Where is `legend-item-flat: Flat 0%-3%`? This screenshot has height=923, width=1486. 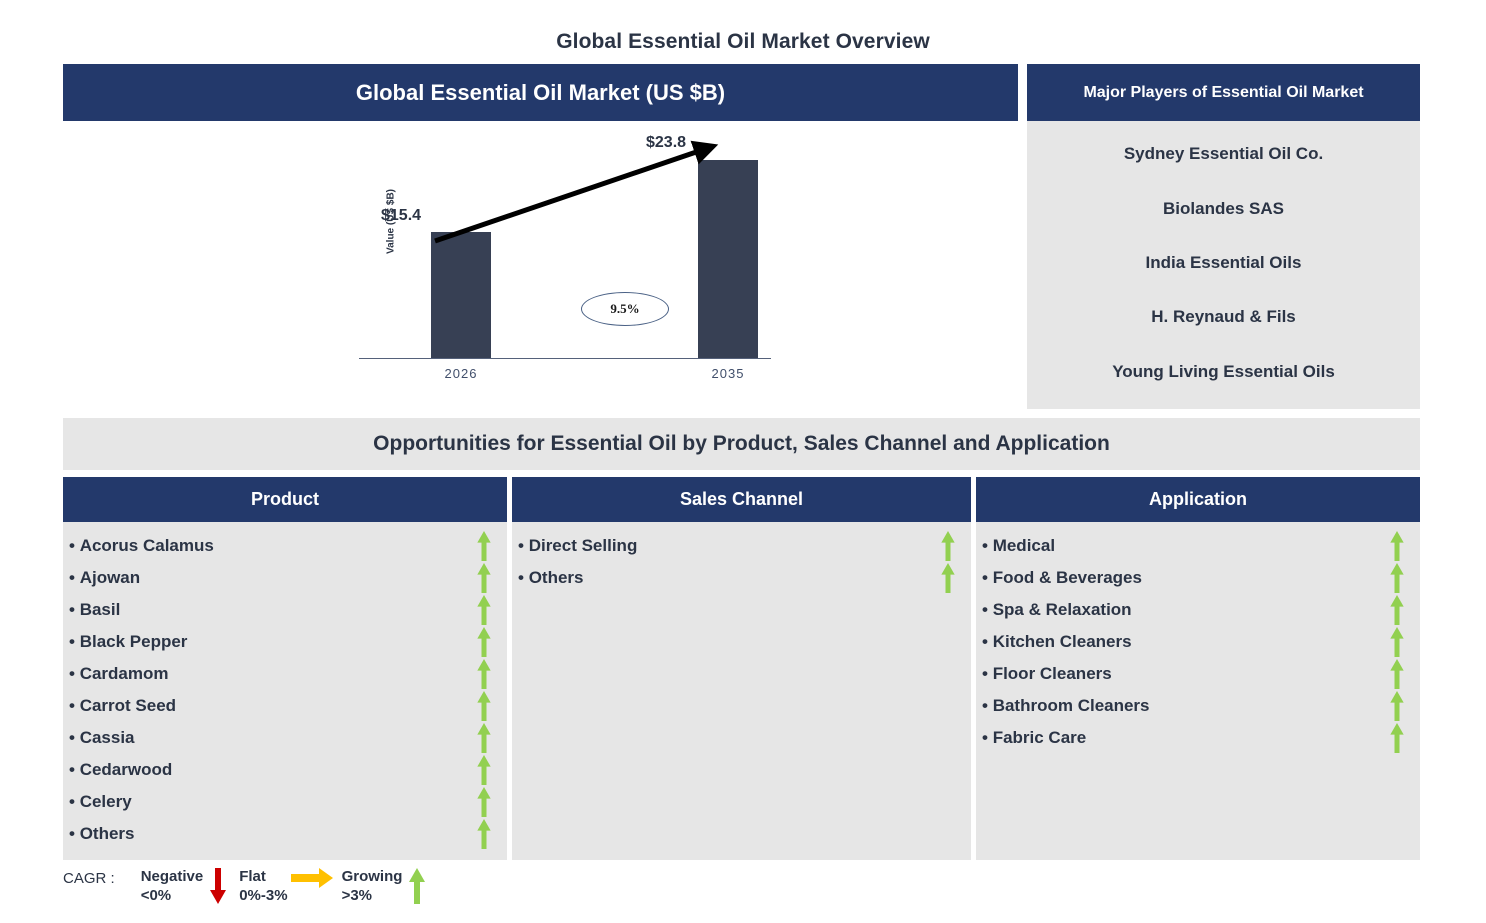
legend-item-flat: Flat 0%-3% is located at coordinates (287, 886).